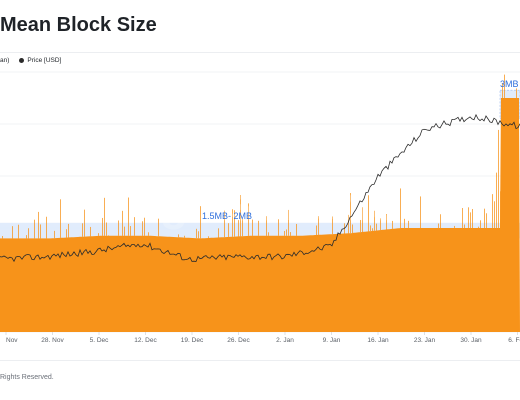  I want to click on footer-copyright: Rights Reserved., so click(27, 377).